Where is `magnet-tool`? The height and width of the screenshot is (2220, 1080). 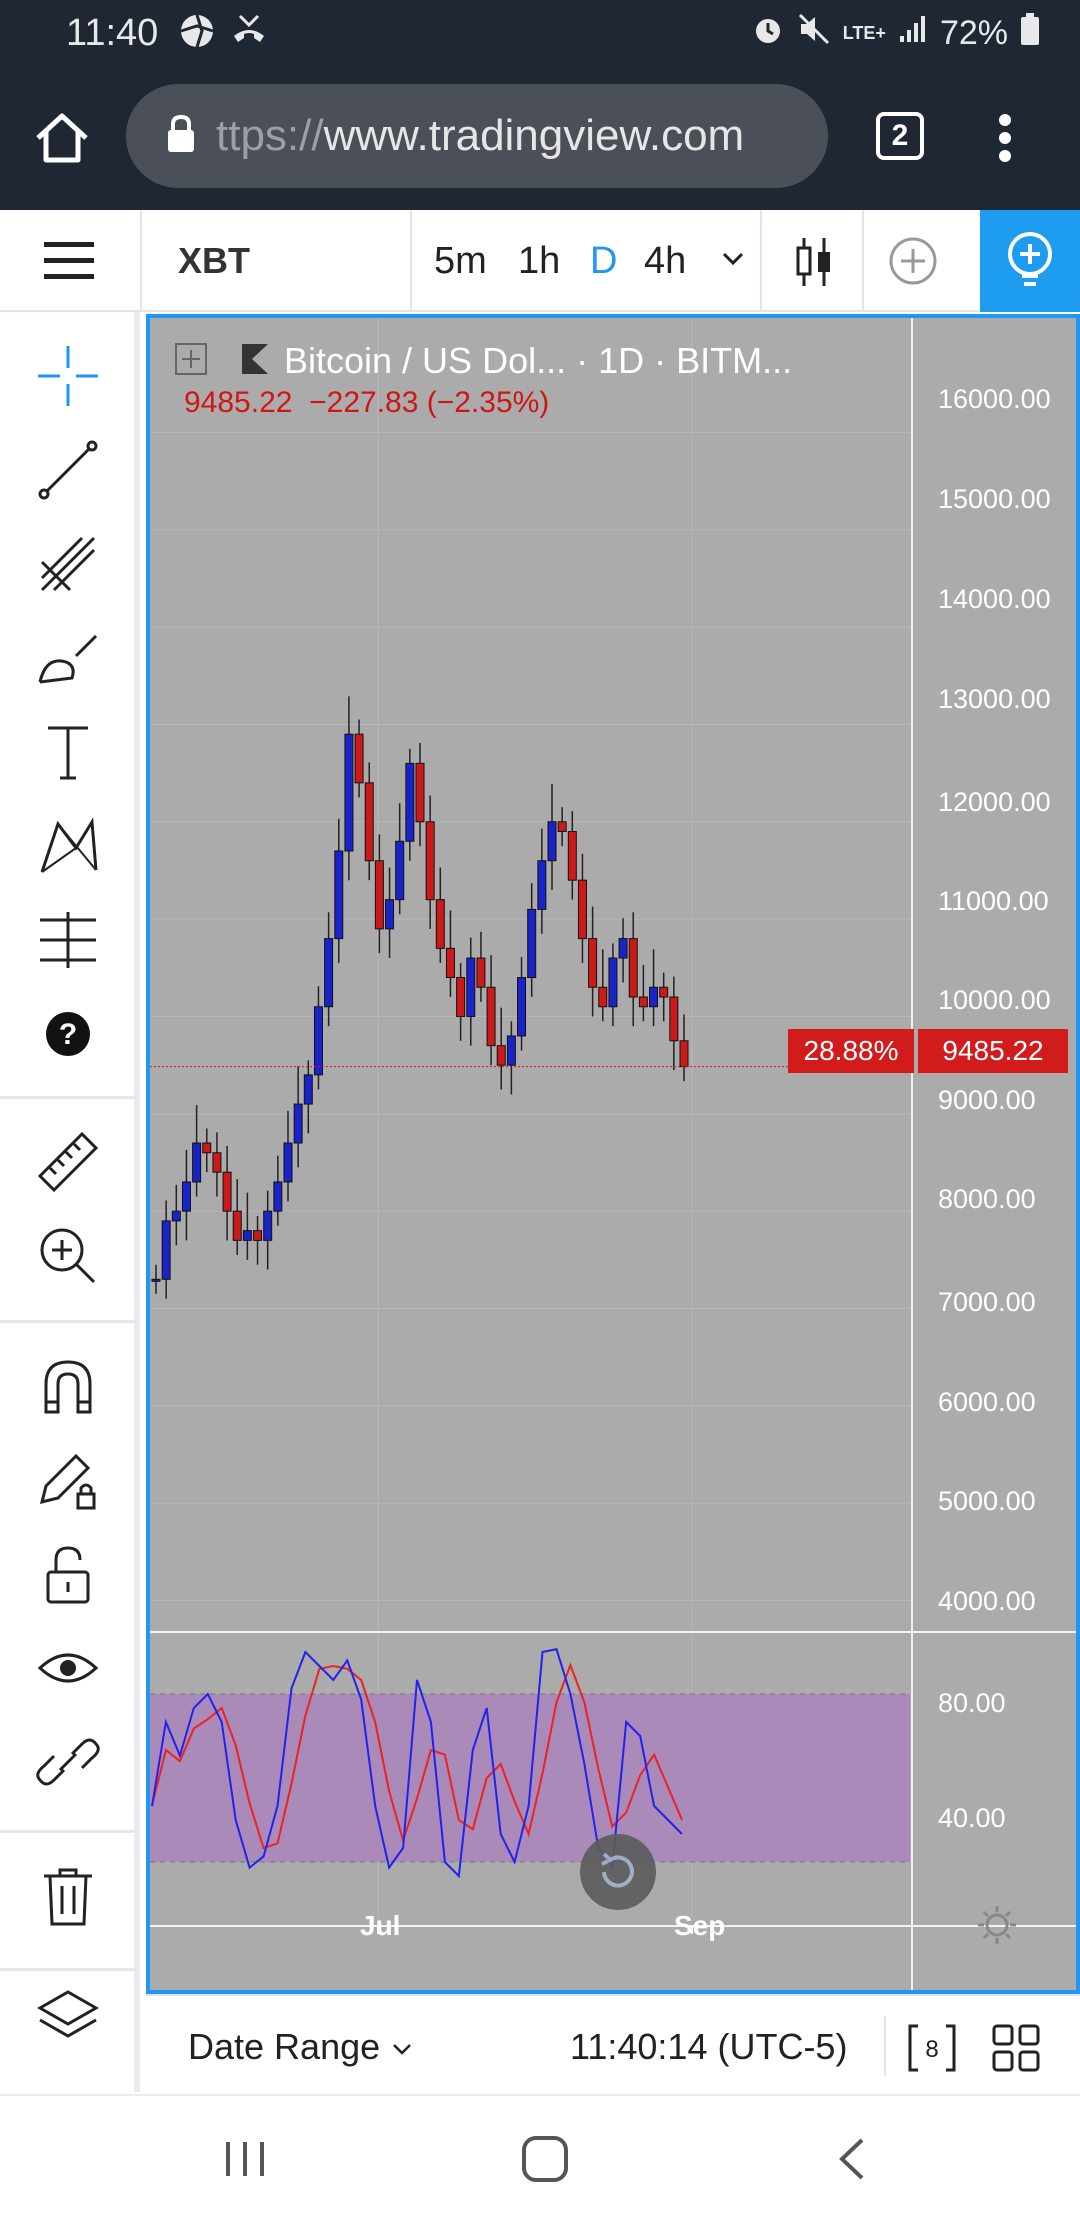
magnet-tool is located at coordinates (68, 1386).